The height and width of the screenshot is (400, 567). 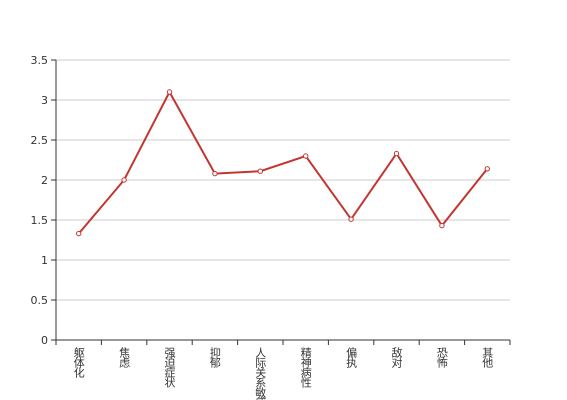 What do you see at coordinates (44, 180) in the screenshot?
I see `y-tick-label: 2` at bounding box center [44, 180].